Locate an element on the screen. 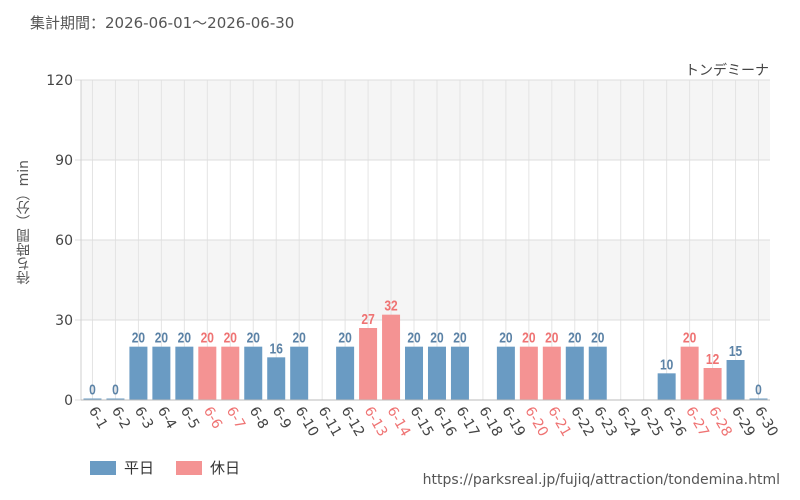 This screenshot has height=500, width=800. x-tick-label: 6-3 is located at coordinates (143, 418).